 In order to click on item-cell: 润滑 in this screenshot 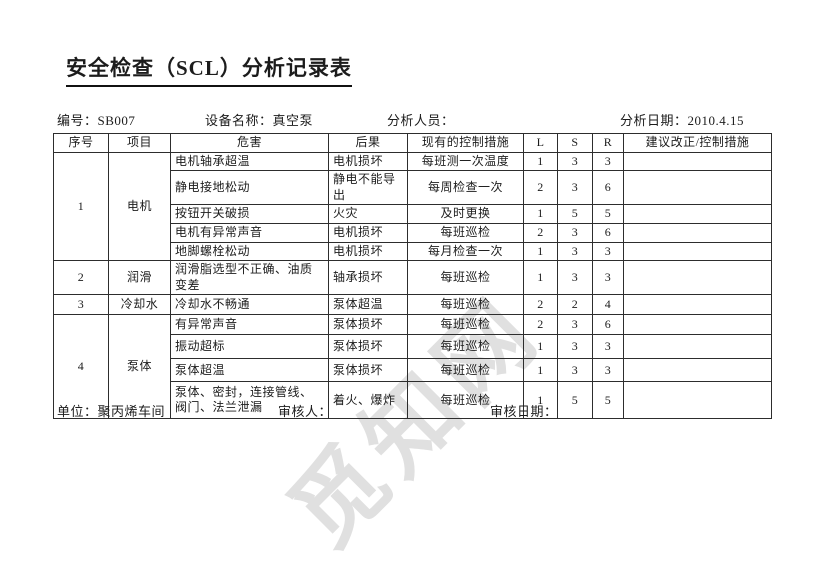, I will do `click(139, 278)`.